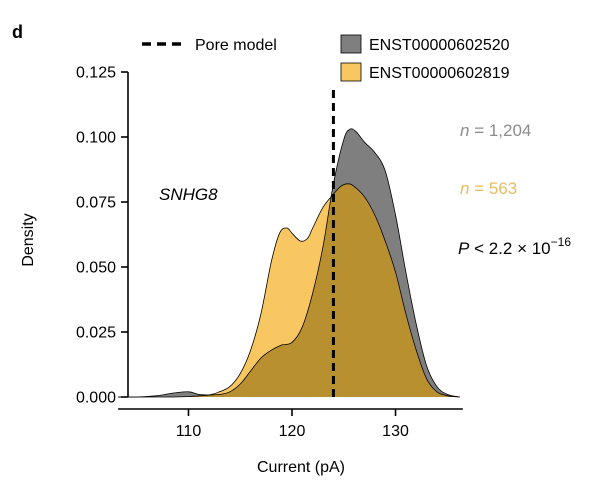 The width and height of the screenshot is (608, 485). I want to click on n-series1-value: = 1,204, so click(500, 130).